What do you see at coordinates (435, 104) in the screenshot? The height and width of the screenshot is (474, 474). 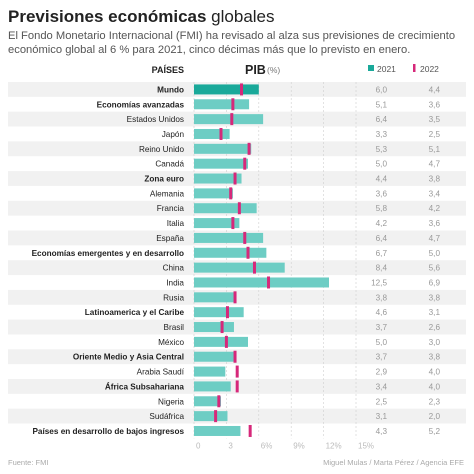 I see `value-label-2022: 3,6` at bounding box center [435, 104].